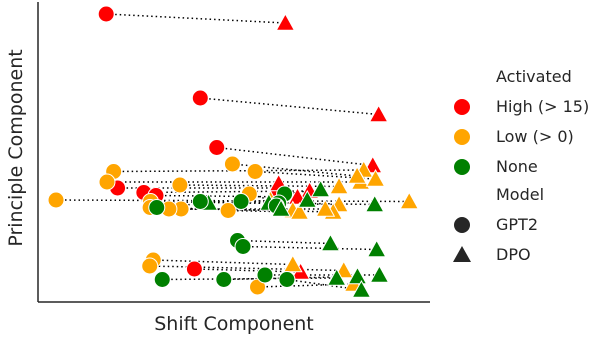 This screenshot has height=339, width=598. What do you see at coordinates (517, 224) in the screenshot?
I see `legend-label-gpt2: GPT2` at bounding box center [517, 224].